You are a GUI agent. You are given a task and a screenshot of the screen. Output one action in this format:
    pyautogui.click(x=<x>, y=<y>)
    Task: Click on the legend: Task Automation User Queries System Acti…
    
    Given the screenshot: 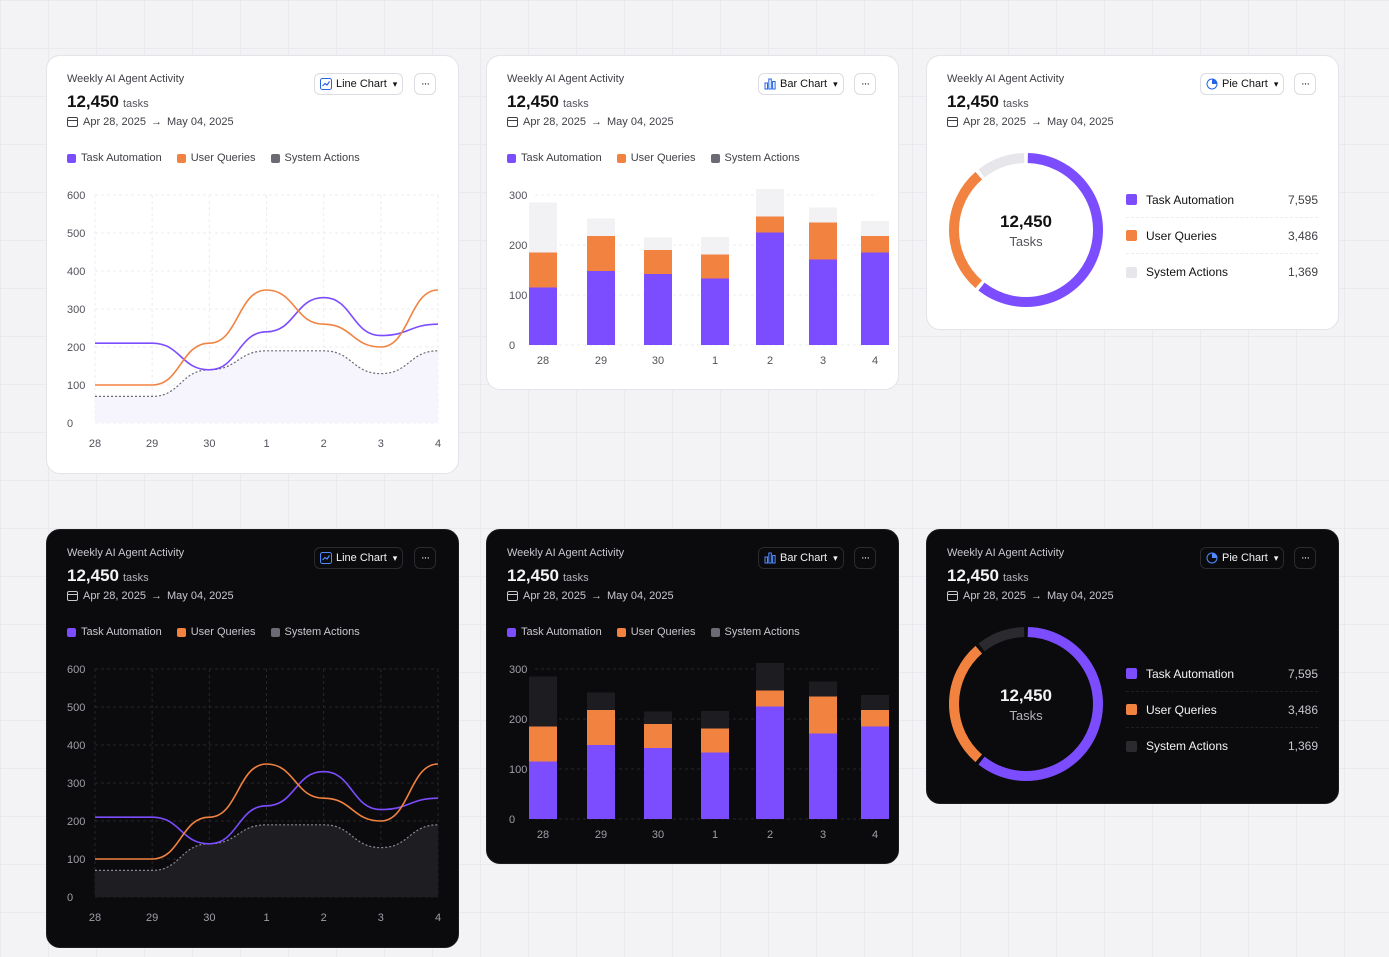 What is the action you would take?
    pyautogui.click(x=653, y=158)
    